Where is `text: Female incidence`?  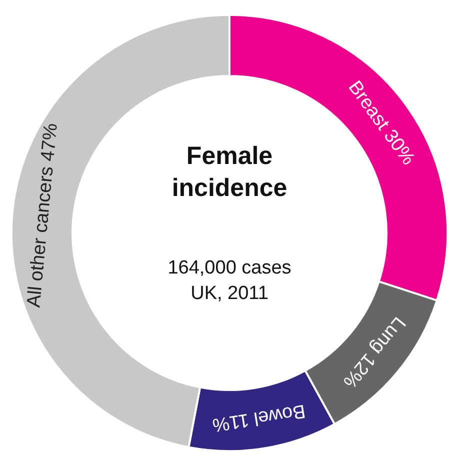
text: Female incidence is located at coordinates (230, 172).